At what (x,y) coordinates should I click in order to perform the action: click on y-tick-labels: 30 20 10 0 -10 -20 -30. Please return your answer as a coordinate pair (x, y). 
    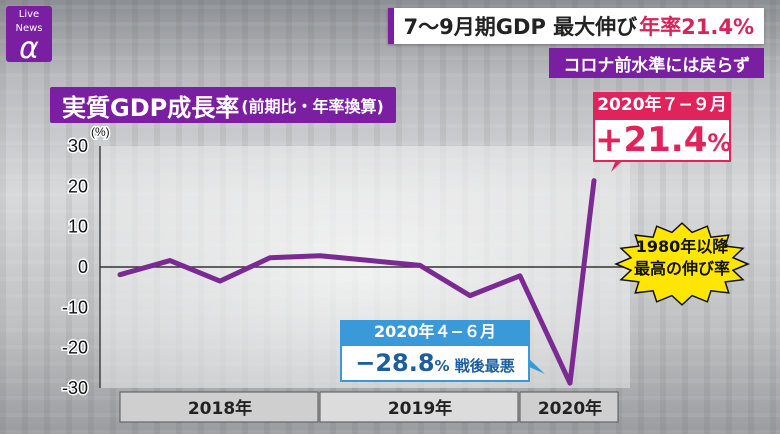
    Looking at the image, I should click on (74, 267).